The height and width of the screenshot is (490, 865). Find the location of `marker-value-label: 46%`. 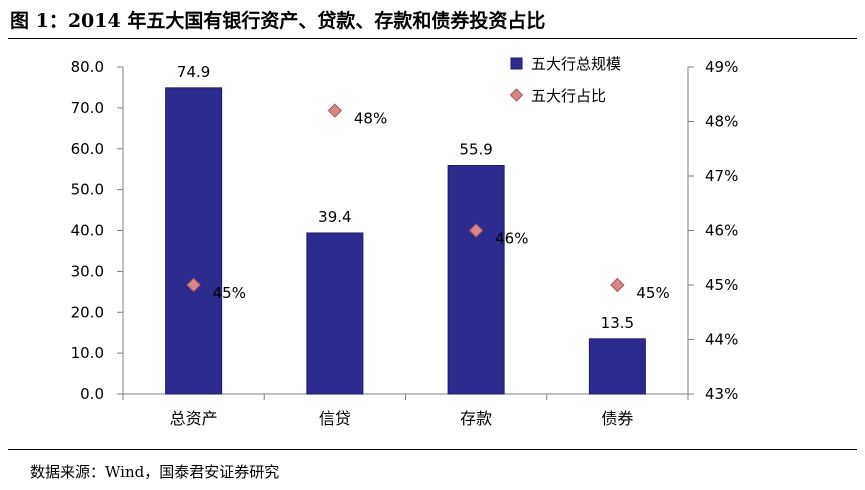

marker-value-label: 46% is located at coordinates (511, 239).